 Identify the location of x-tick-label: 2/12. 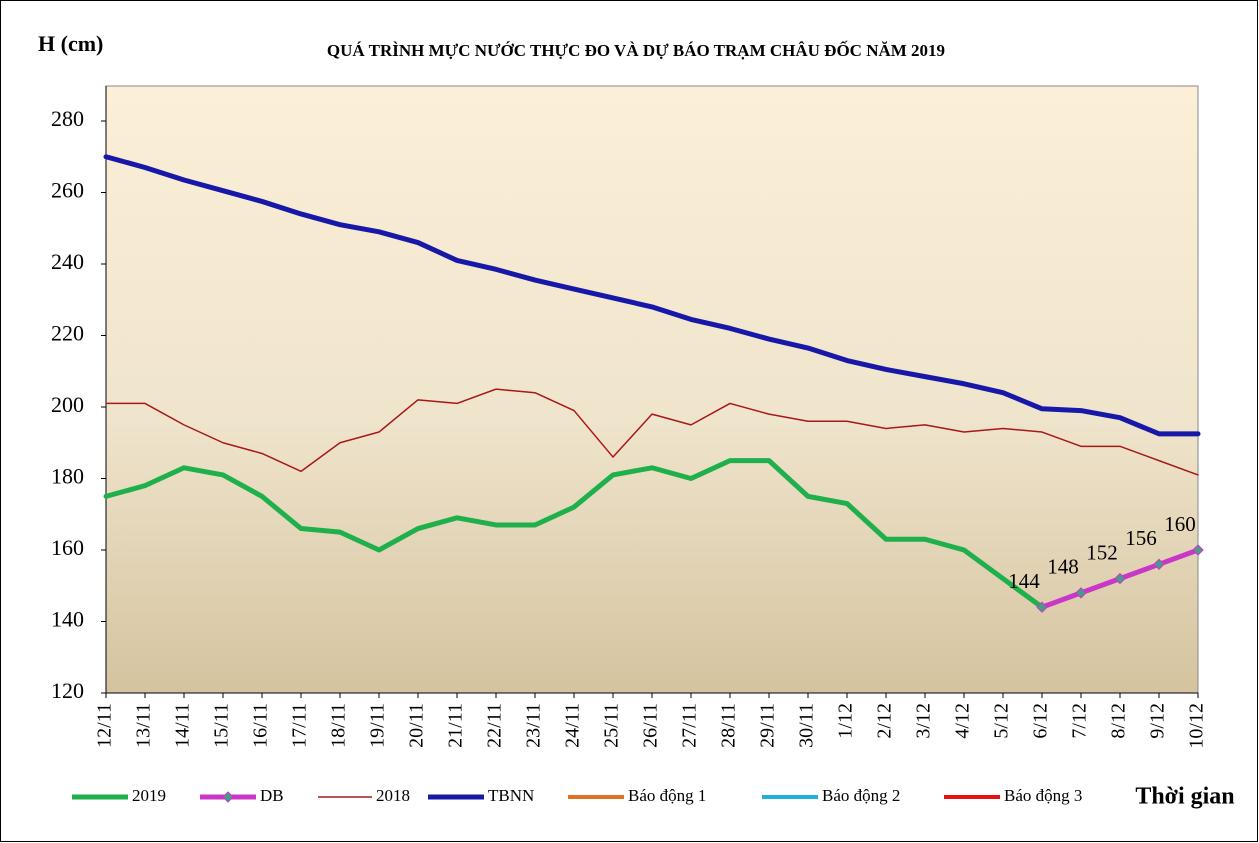
(885, 721).